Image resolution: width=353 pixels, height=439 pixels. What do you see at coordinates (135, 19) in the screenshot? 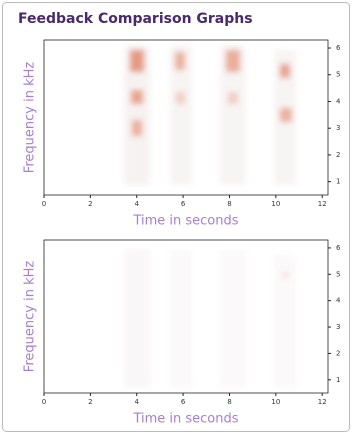
I see `page-title: Feedback Comparison Graphs` at bounding box center [135, 19].